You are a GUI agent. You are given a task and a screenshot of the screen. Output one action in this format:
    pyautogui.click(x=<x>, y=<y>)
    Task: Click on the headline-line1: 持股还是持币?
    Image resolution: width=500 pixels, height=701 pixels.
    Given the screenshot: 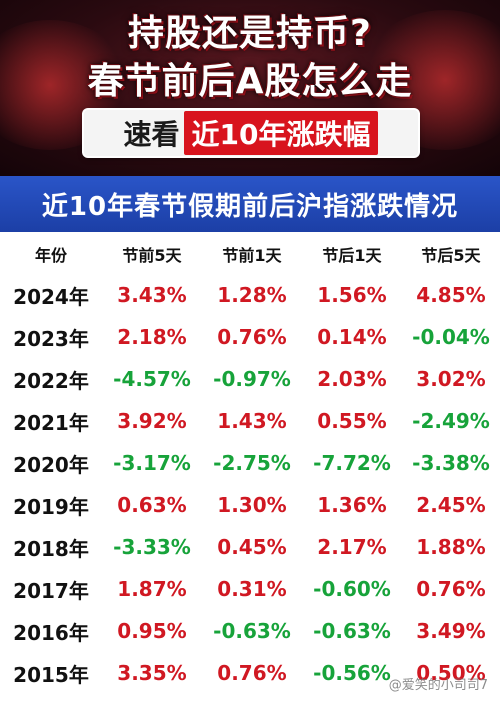 What is the action you would take?
    pyautogui.click(x=250, y=33)
    